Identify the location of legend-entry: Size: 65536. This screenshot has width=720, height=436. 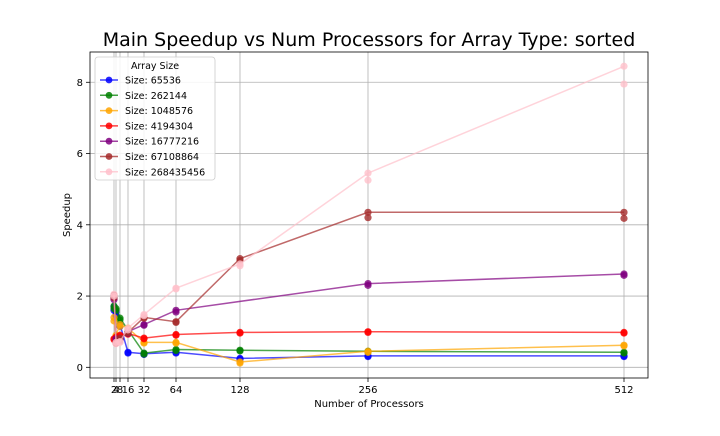
(140, 81).